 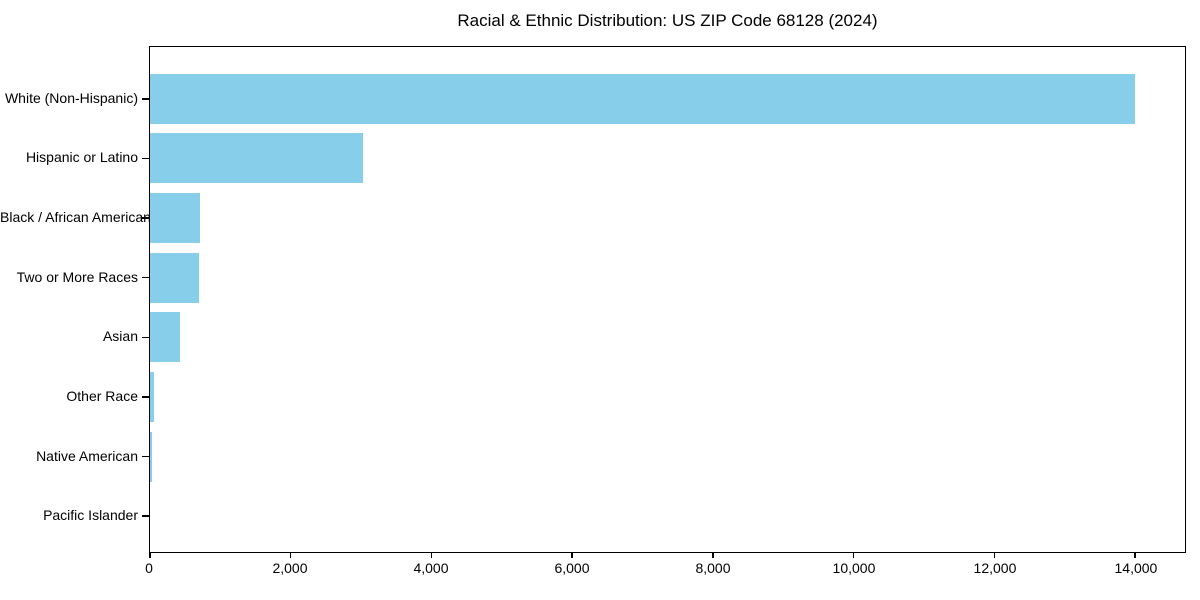 What do you see at coordinates (854, 568) in the screenshot?
I see `x-tick-label: 10,000` at bounding box center [854, 568].